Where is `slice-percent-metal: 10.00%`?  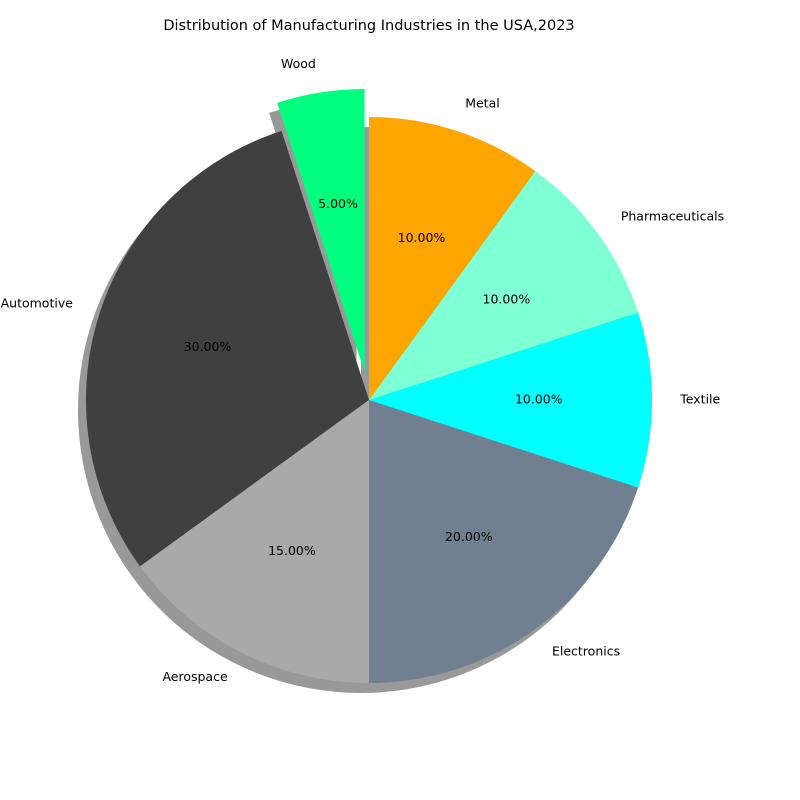 slice-percent-metal: 10.00% is located at coordinates (422, 237).